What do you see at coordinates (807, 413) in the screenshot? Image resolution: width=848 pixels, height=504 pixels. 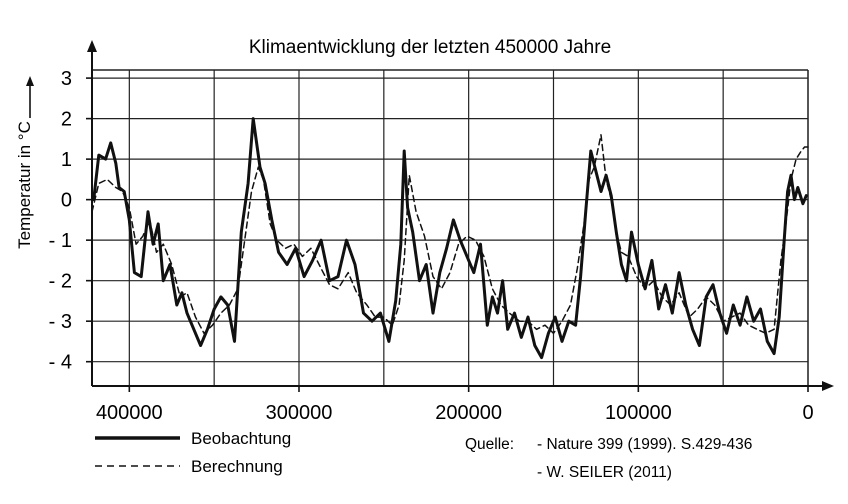 I see `x-tick-label: 0` at bounding box center [807, 413].